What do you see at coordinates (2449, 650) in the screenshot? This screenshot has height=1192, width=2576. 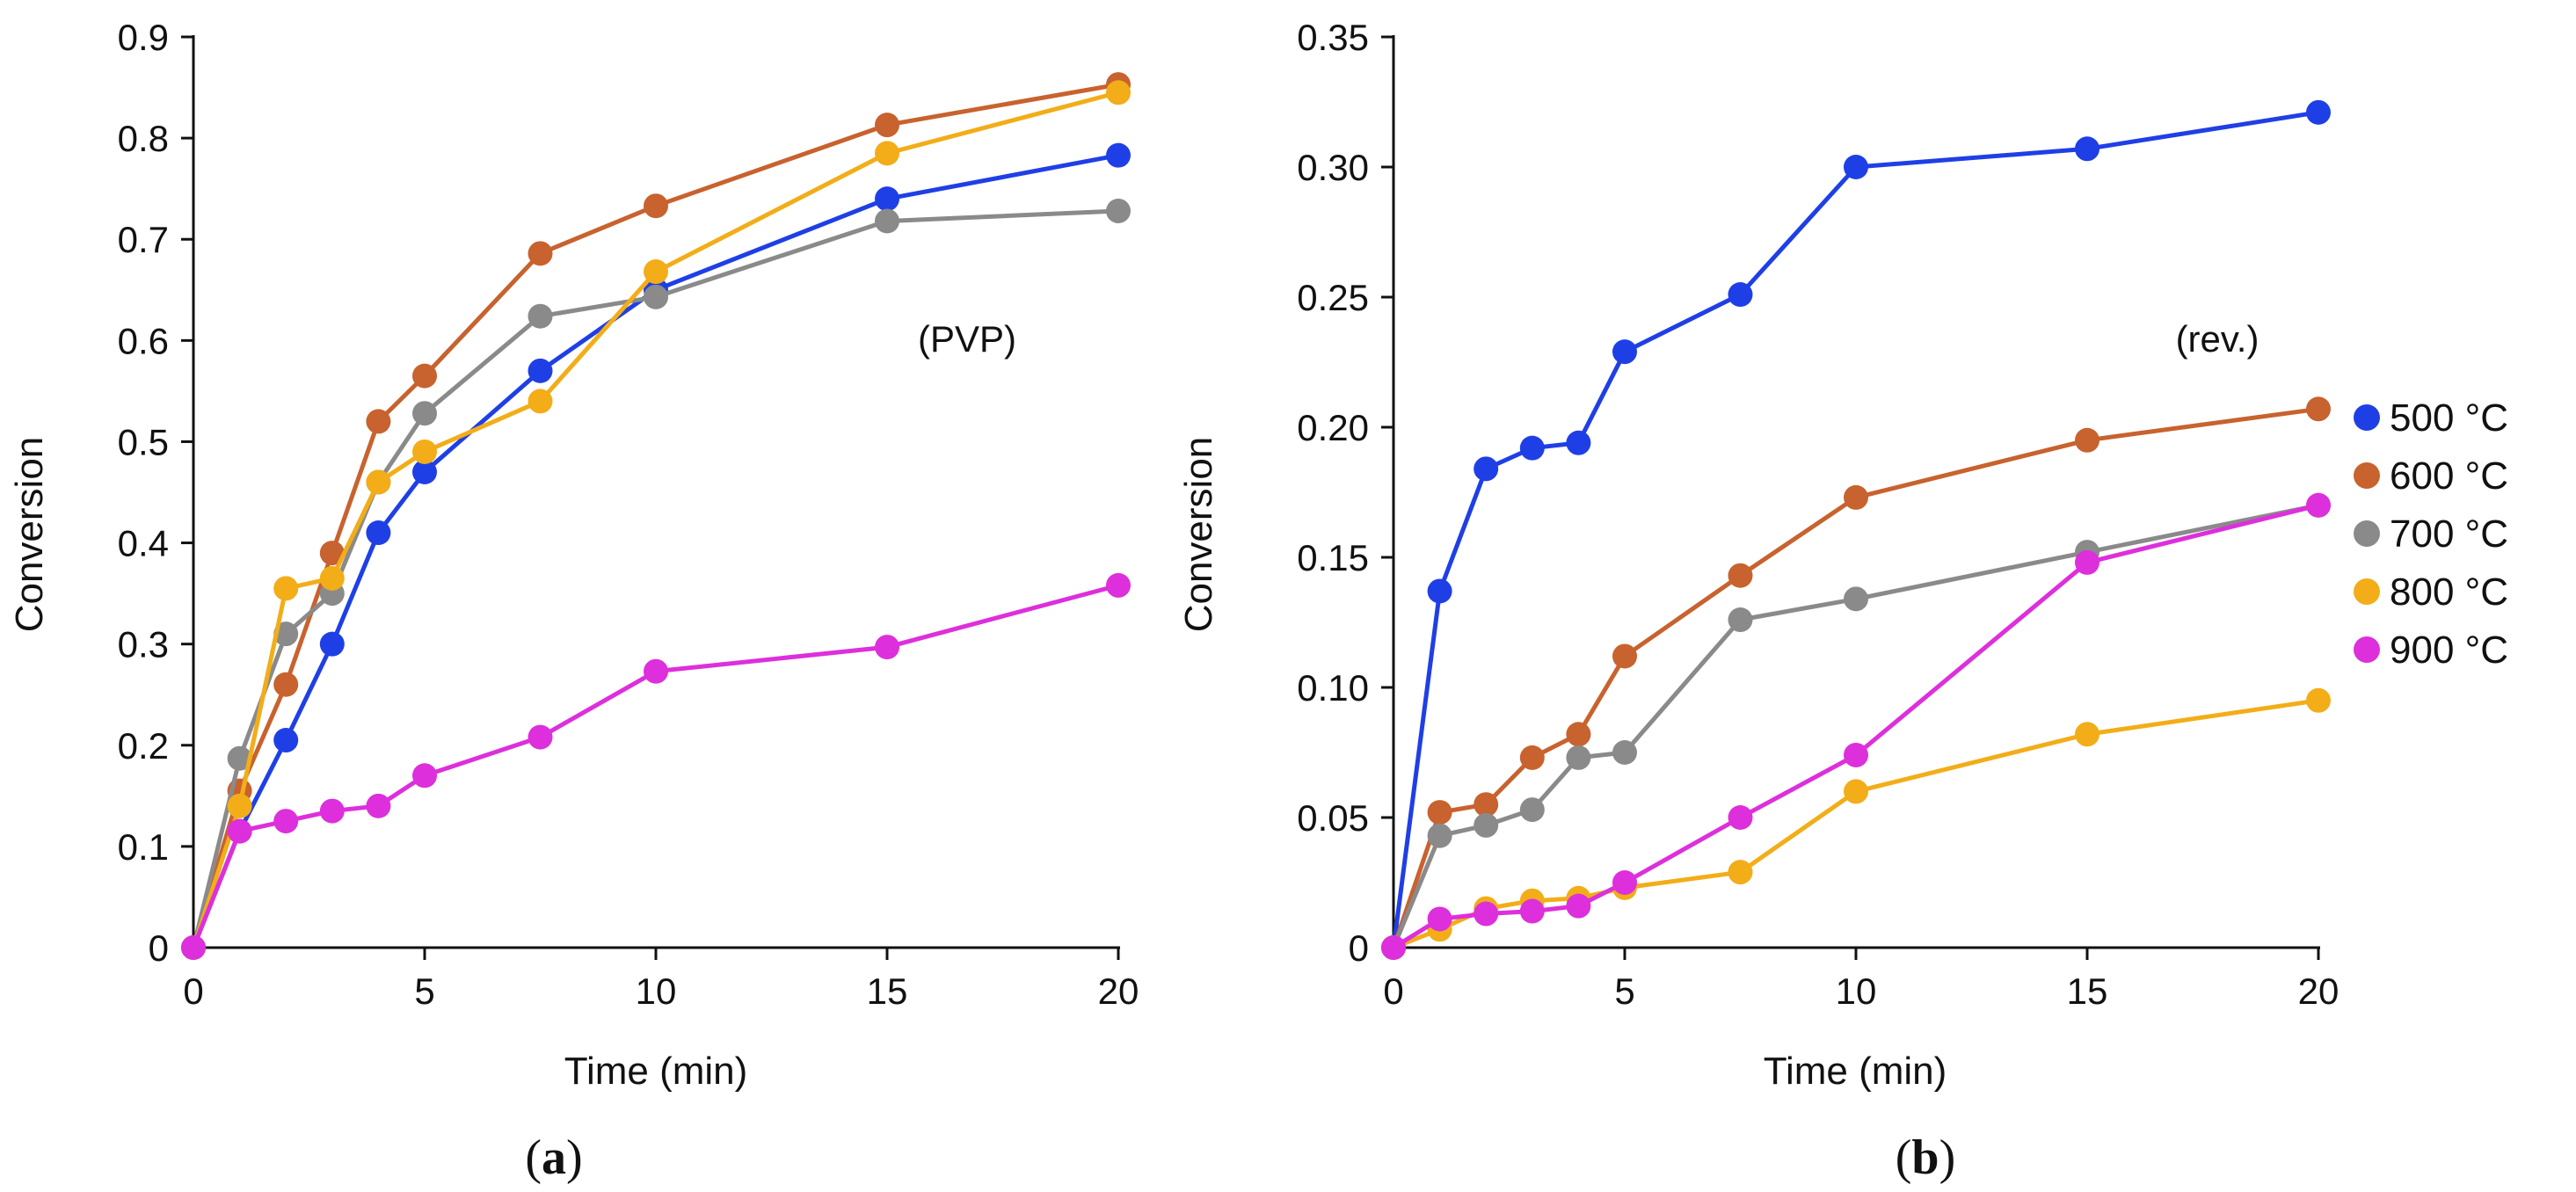 I see `legend-label-900: 900 °C` at bounding box center [2449, 650].